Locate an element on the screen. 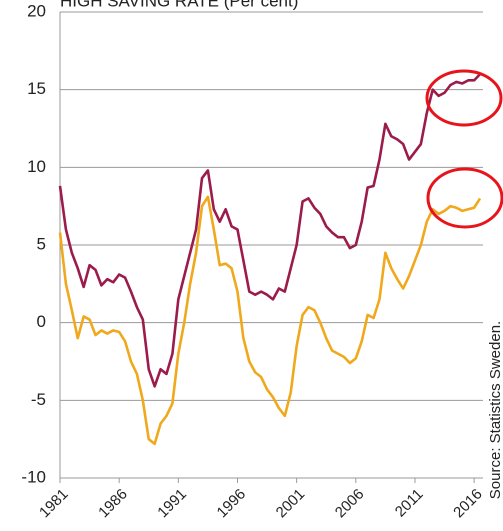 This screenshot has width=503, height=531. chart-title: HIGH SAVING RATE (Per cent) is located at coordinates (179, 5).